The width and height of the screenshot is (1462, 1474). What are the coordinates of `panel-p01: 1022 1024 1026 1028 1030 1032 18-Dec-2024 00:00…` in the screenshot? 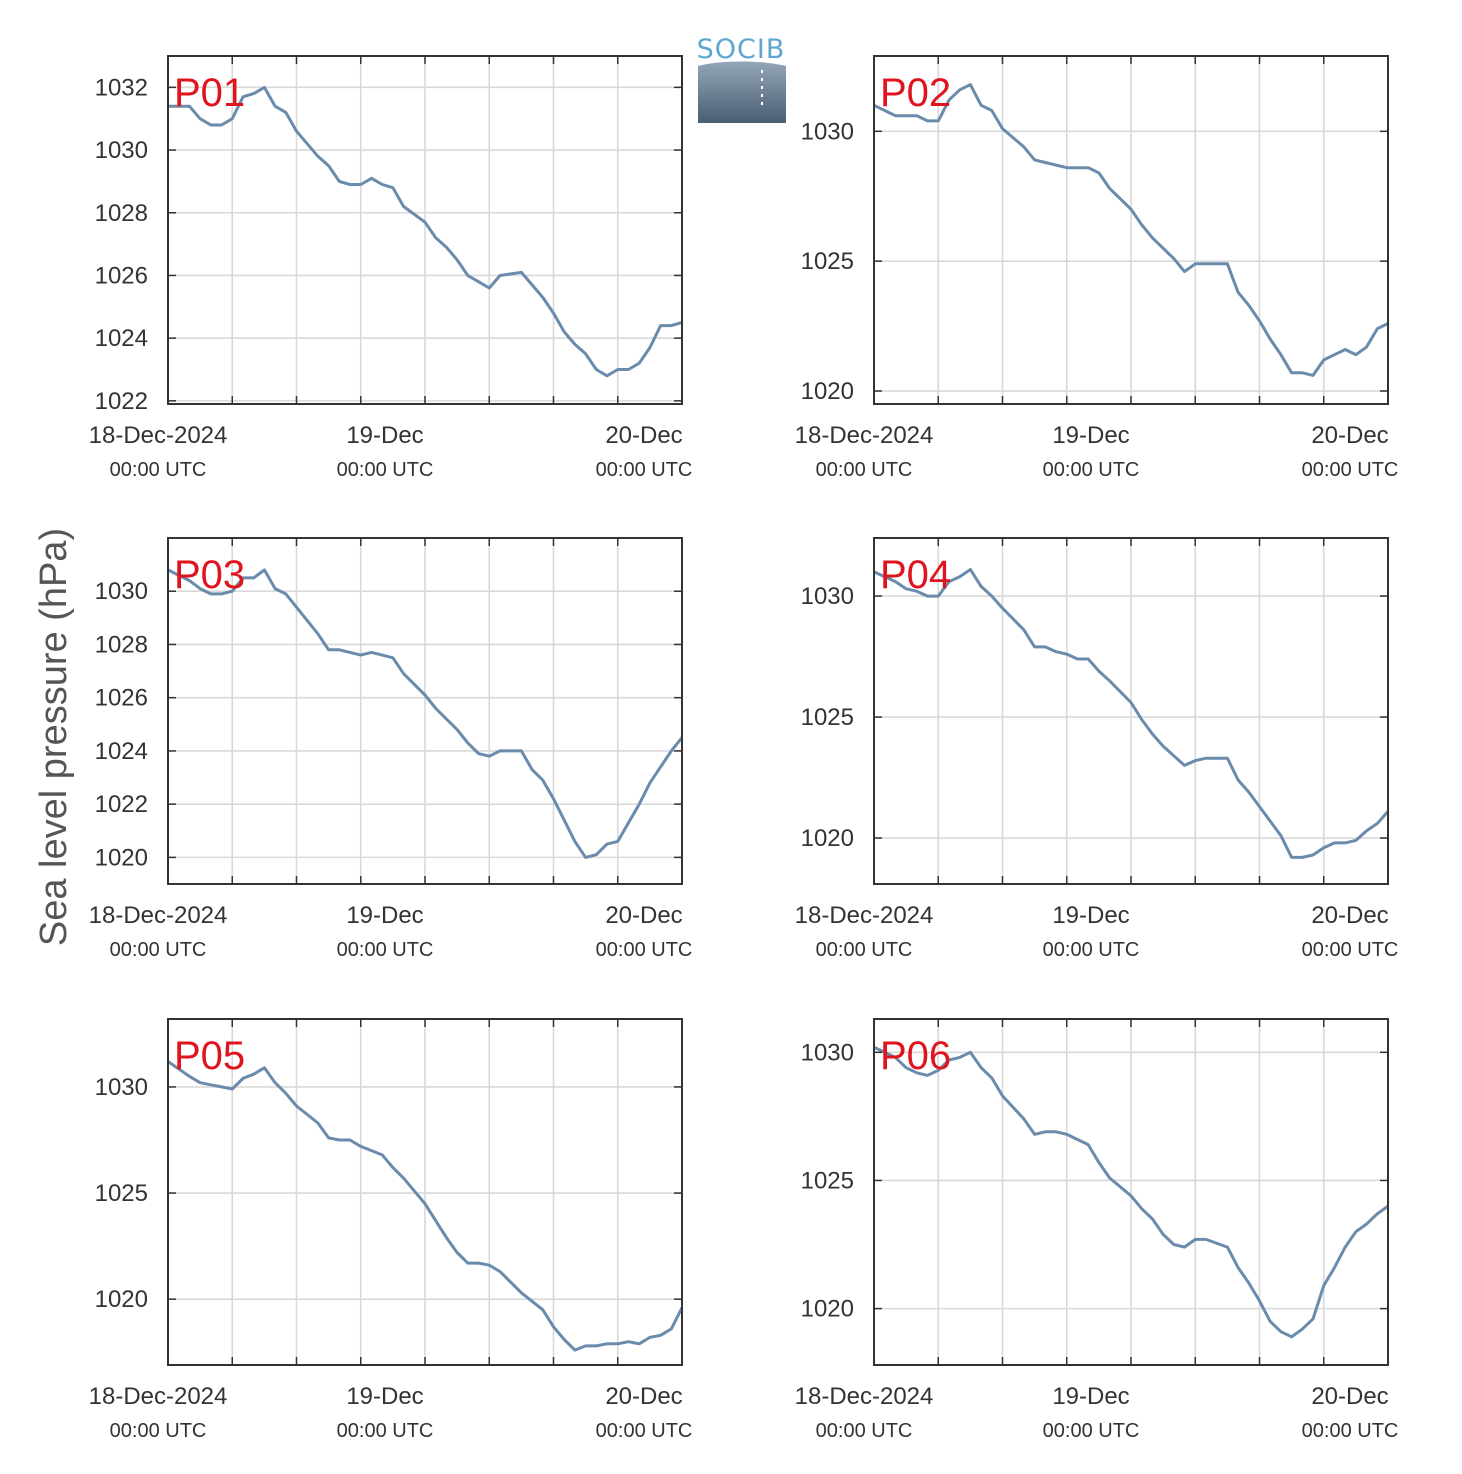 It's located at (391, 268).